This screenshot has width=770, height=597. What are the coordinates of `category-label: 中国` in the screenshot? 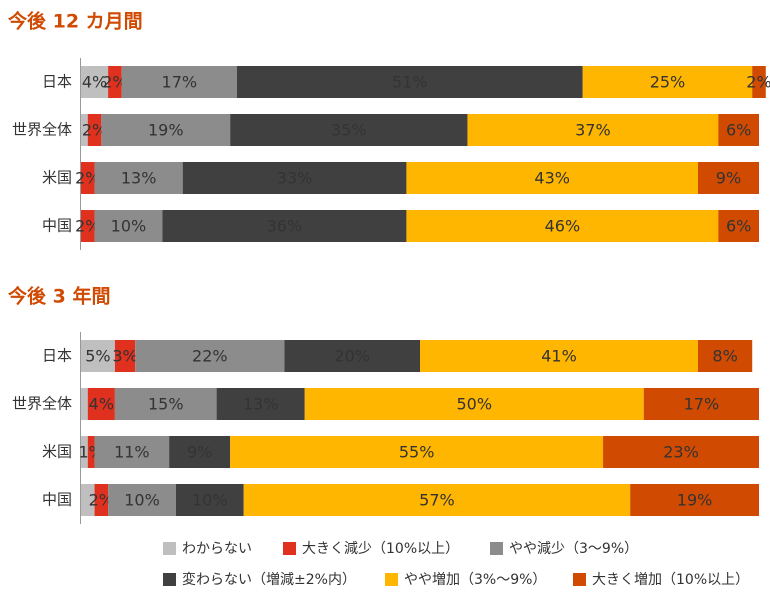 It's located at (57, 500).